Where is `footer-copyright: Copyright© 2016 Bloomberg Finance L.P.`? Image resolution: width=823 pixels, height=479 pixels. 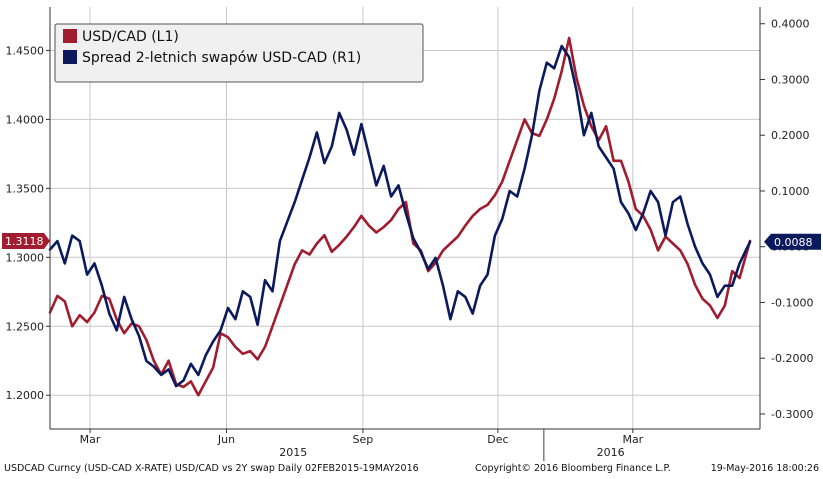 footer-copyright: Copyright© 2016 Bloomberg Finance L.P. is located at coordinates (573, 468).